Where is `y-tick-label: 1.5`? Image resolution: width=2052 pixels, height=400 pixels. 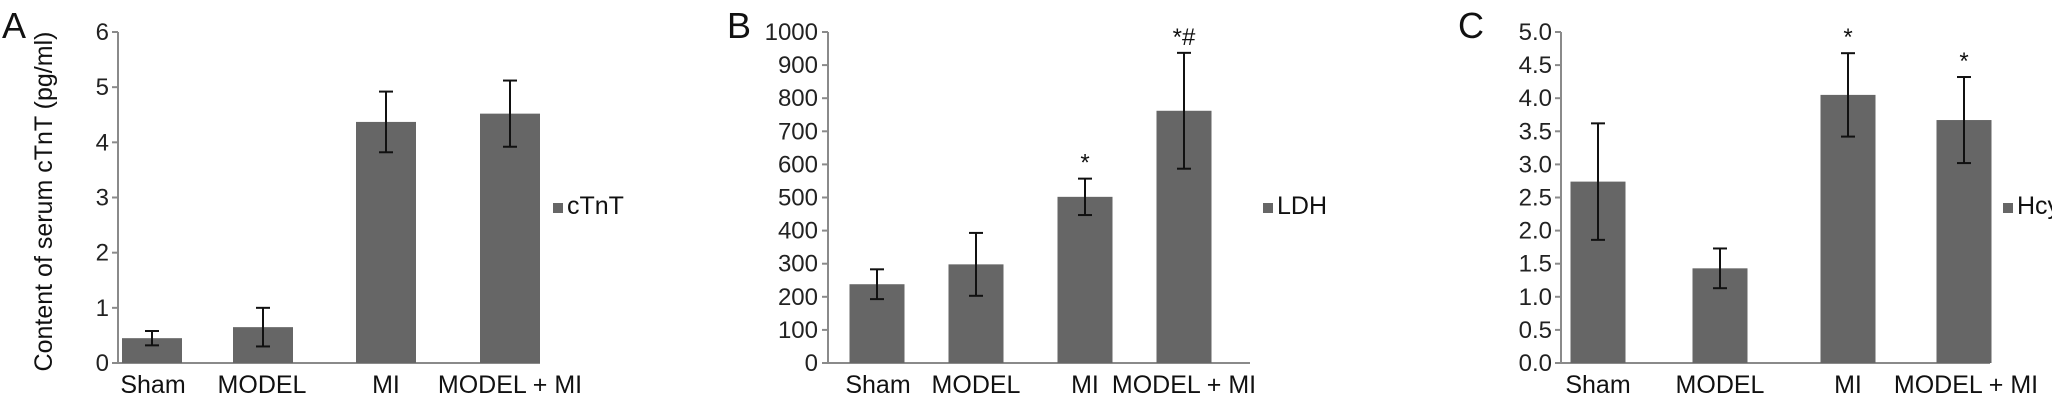
y-tick-label: 1.5 is located at coordinates (1535, 264).